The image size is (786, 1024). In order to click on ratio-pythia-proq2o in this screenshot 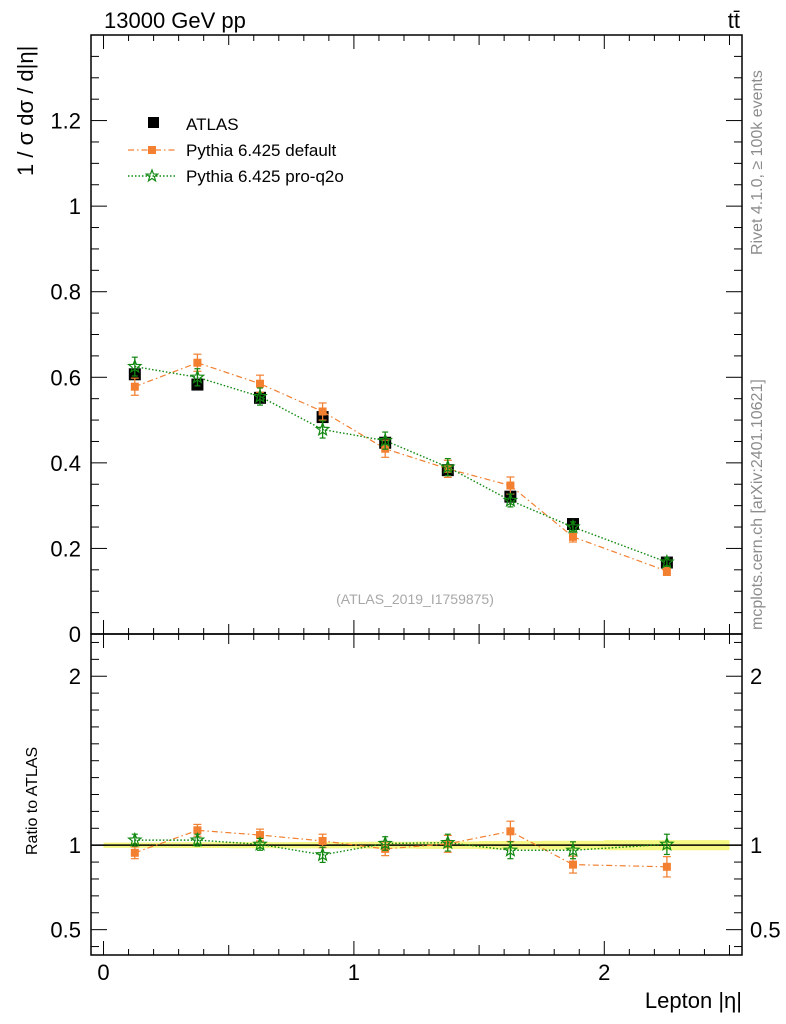, I will do `click(401, 847)`.